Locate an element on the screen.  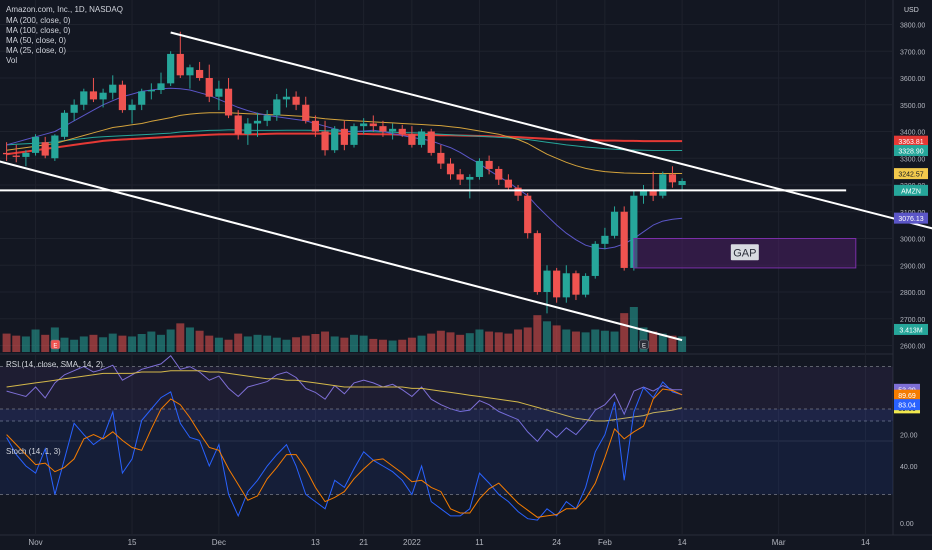
ma200-legend: MA (200, close, 0) is located at coordinates (38, 20).